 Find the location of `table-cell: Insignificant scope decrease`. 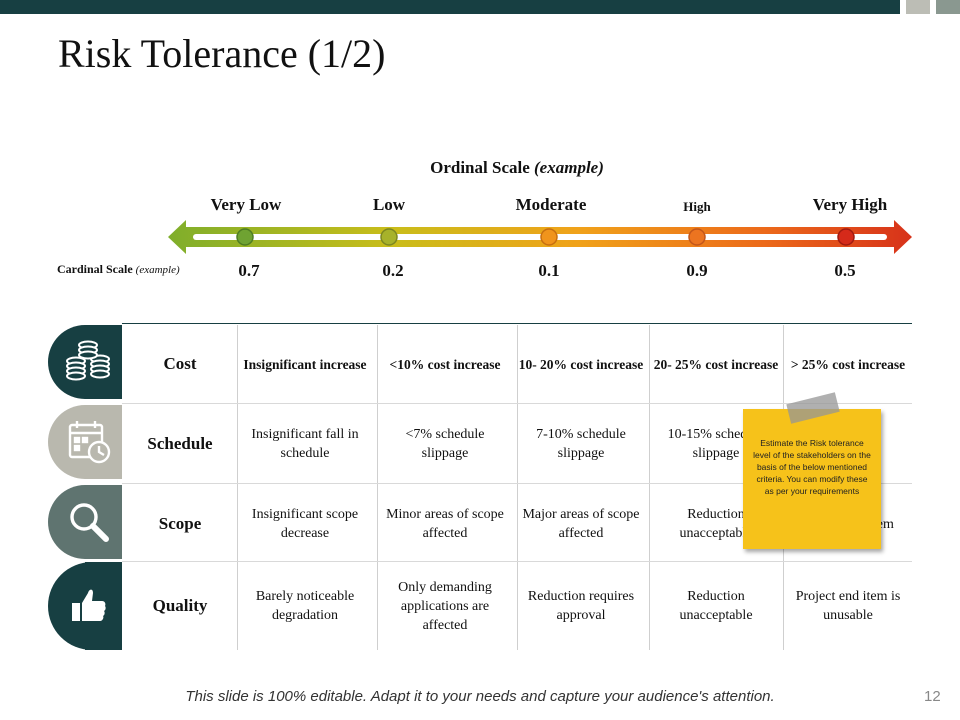

table-cell: Insignificant scope decrease is located at coordinates (305, 524).